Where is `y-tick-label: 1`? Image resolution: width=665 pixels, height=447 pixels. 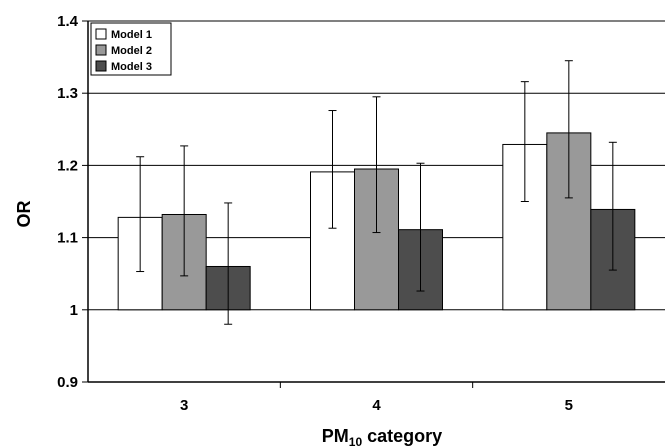
y-tick-label: 1 is located at coordinates (74, 310).